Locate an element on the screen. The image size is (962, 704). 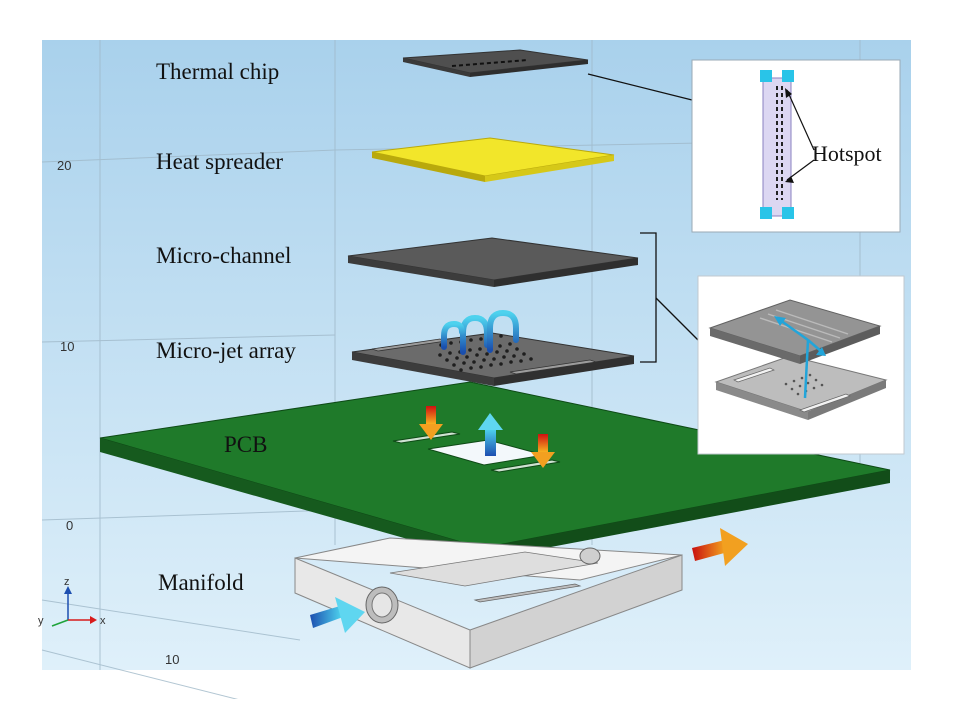
label-thermal-chip: Thermal chip is located at coordinates (217, 71).